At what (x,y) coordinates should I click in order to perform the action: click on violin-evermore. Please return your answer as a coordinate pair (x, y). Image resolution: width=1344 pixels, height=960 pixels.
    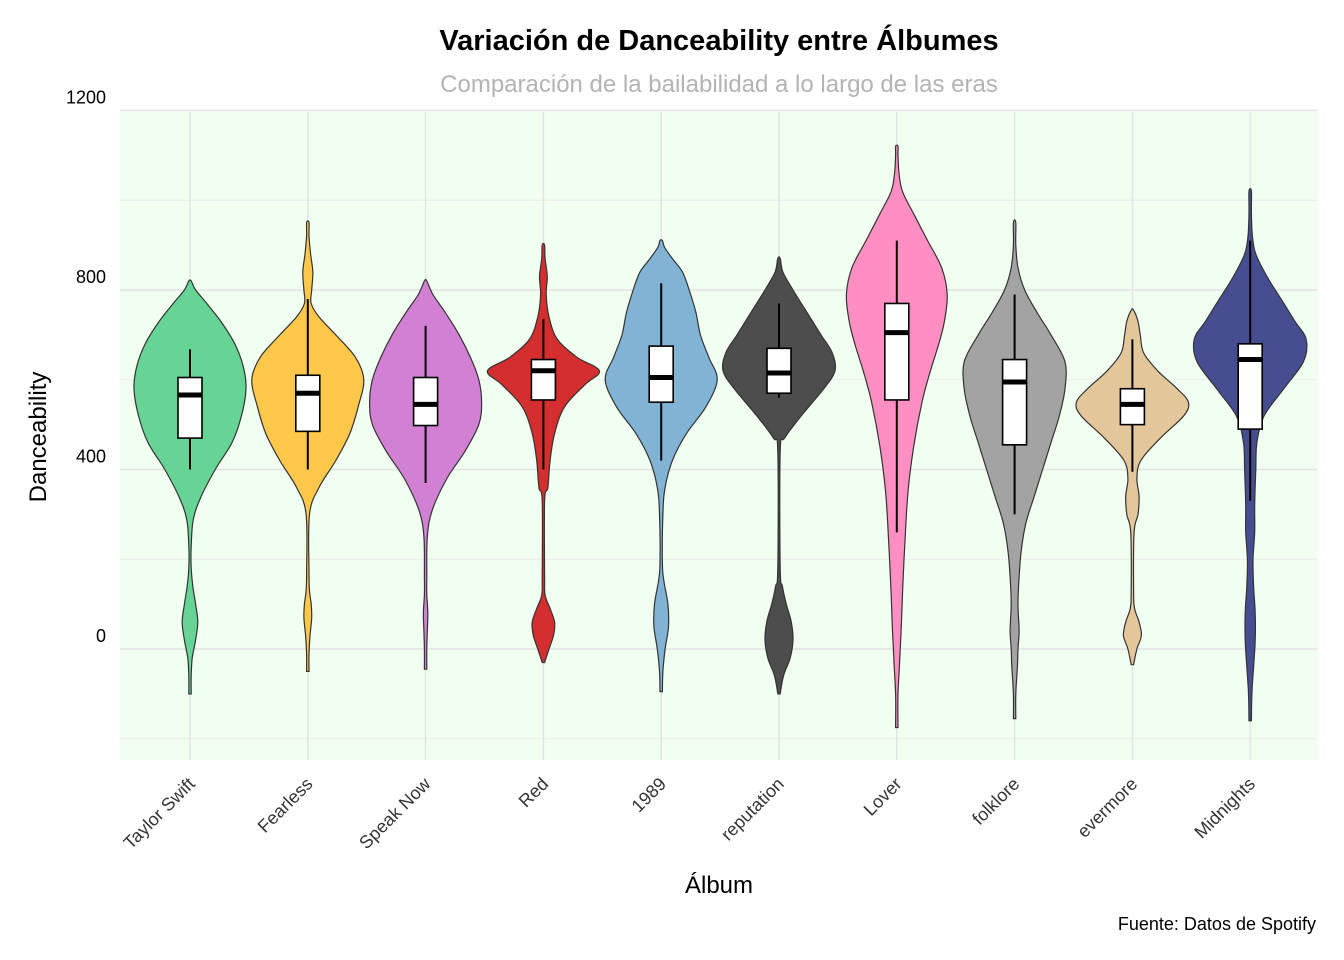
    Looking at the image, I should click on (1132, 487).